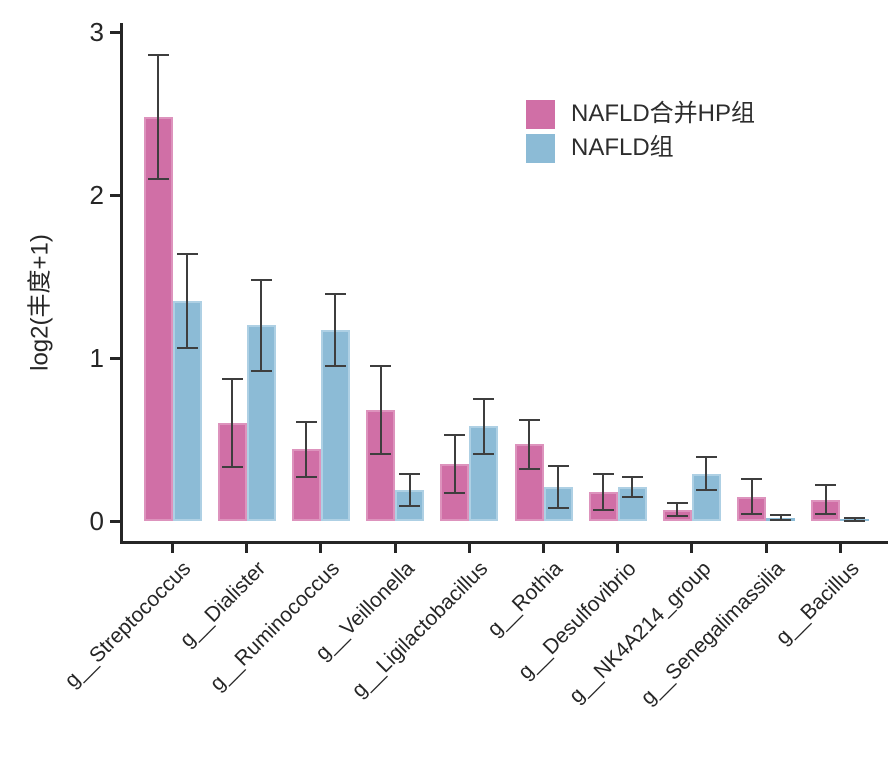 Image resolution: width=893 pixels, height=782 pixels. Describe the element at coordinates (540, 148) in the screenshot. I see `legend-swatch-blue` at that location.